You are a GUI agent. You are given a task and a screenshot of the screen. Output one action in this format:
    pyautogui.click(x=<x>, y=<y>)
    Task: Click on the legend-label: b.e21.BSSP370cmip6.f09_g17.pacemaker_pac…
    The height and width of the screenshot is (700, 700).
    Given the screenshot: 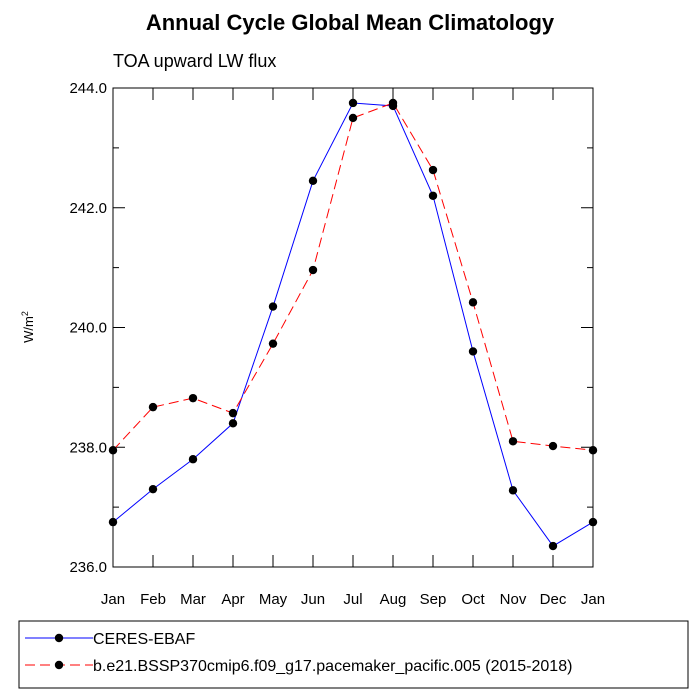 What is the action you would take?
    pyautogui.click(x=332, y=666)
    